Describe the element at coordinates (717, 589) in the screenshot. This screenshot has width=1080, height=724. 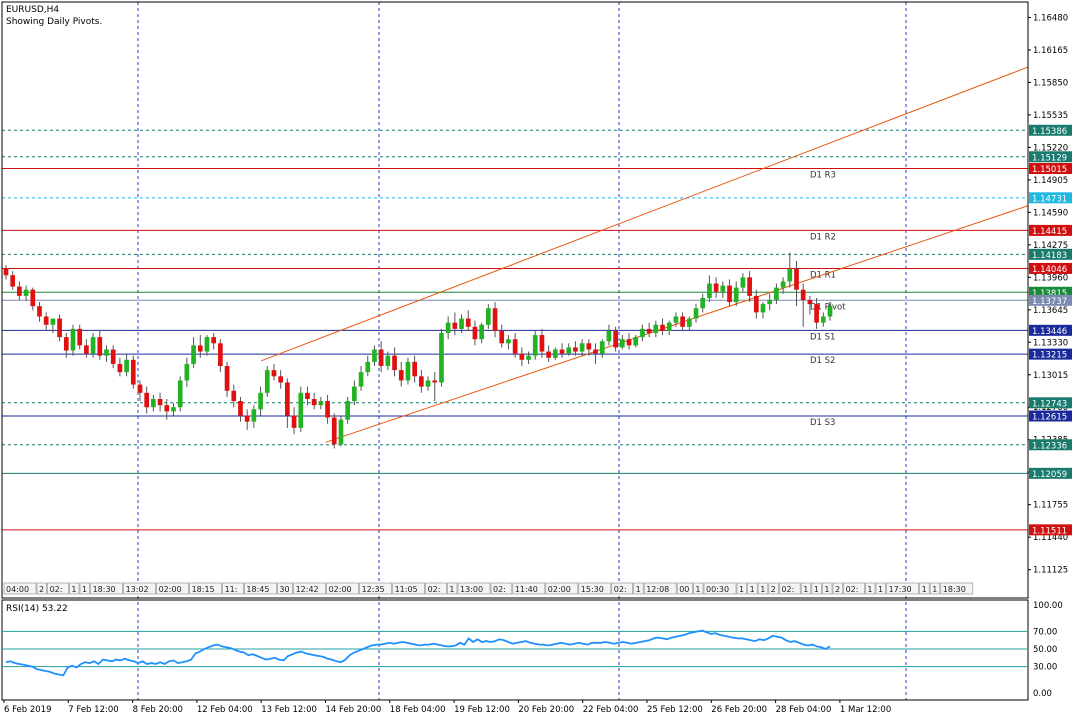
I see `session-marker-label: 00:30` at that location.